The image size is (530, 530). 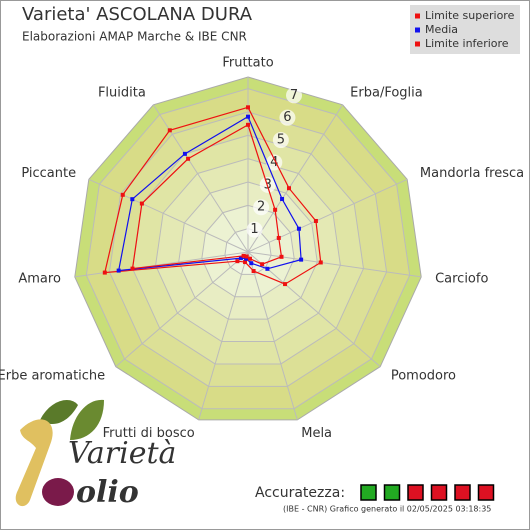 I want to click on chart-subtitle: Elaborazioni AMAP Marche & IBE CNR, so click(x=134, y=37).